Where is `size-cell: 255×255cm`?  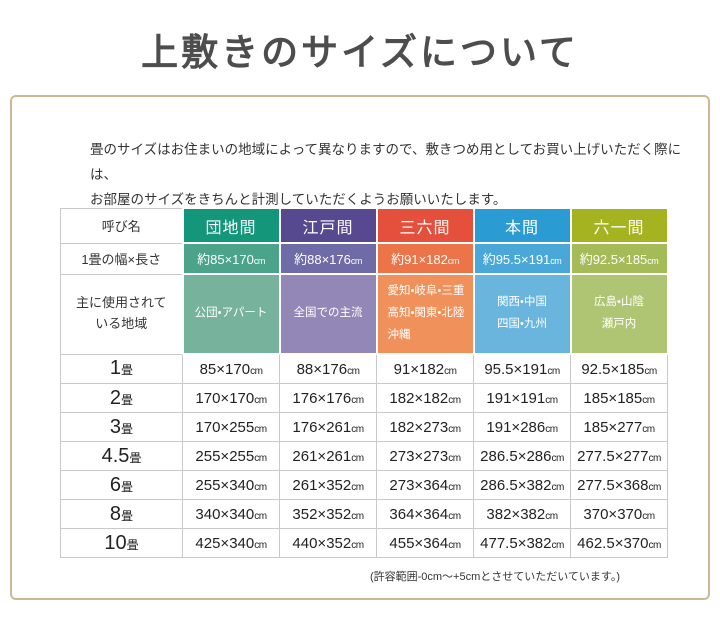 size-cell: 255×255cm is located at coordinates (231, 456).